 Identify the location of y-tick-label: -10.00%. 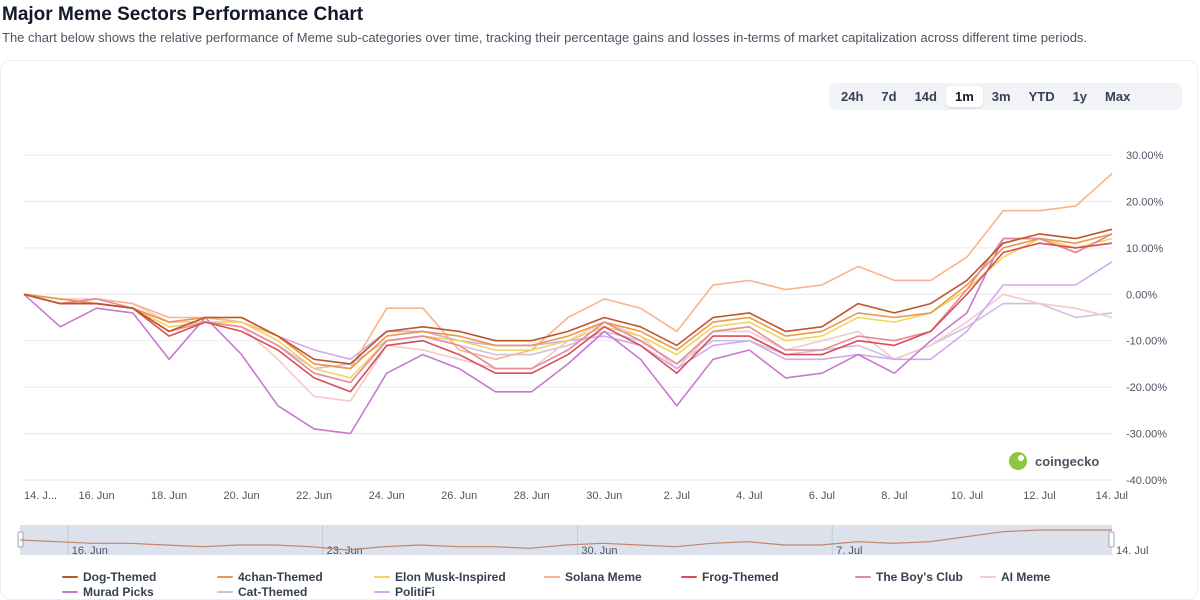
(1146, 342).